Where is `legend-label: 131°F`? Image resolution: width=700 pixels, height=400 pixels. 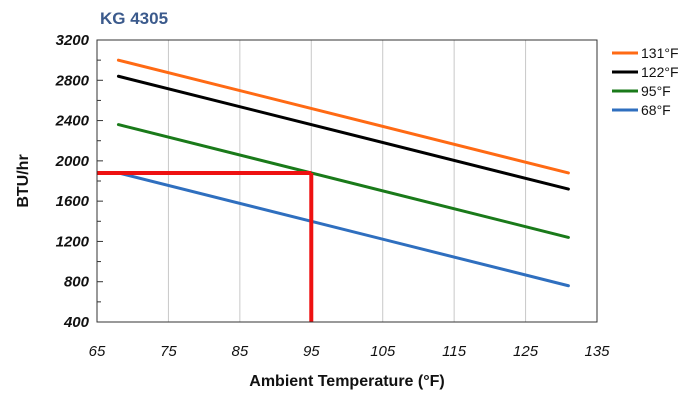 legend-label: 131°F is located at coordinates (660, 53).